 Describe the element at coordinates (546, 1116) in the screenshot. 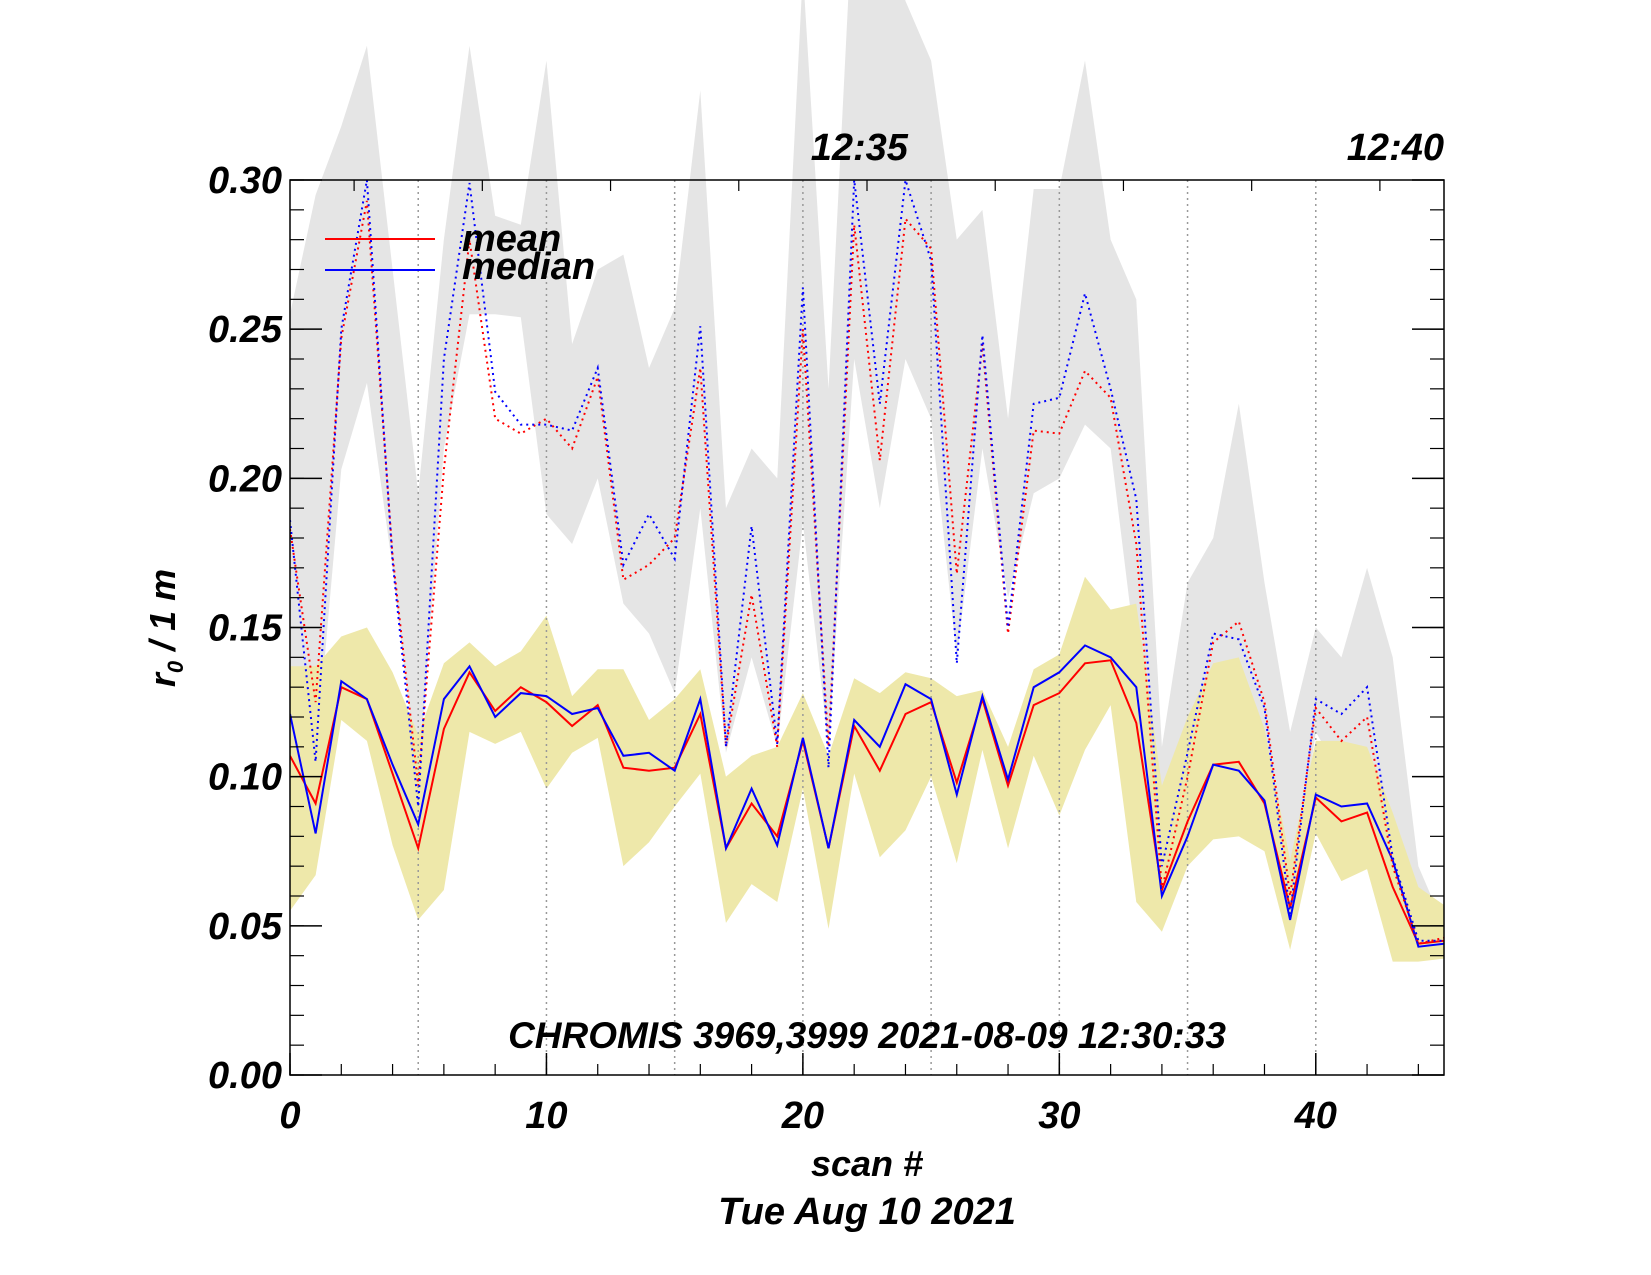

I see `x-tick-label: 10` at that location.